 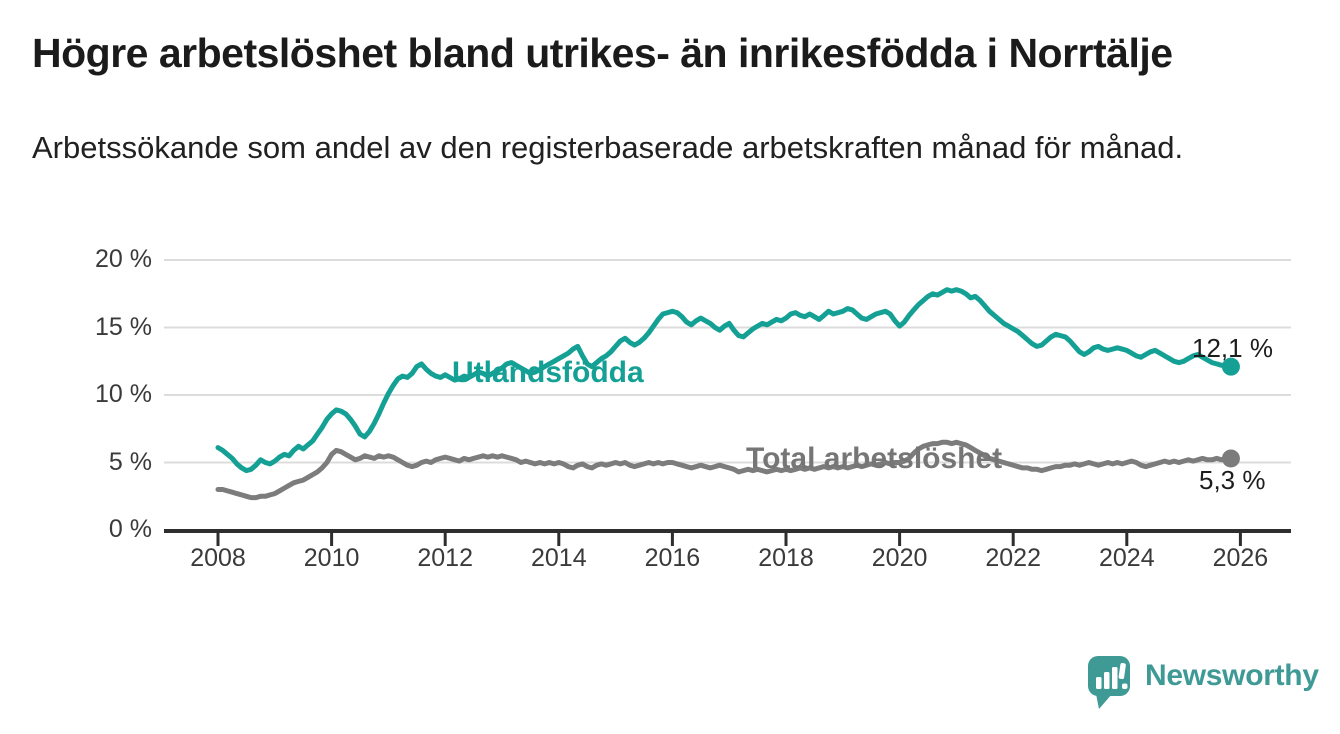 What do you see at coordinates (786, 558) in the screenshot?
I see `x-tick-label: 2018` at bounding box center [786, 558].